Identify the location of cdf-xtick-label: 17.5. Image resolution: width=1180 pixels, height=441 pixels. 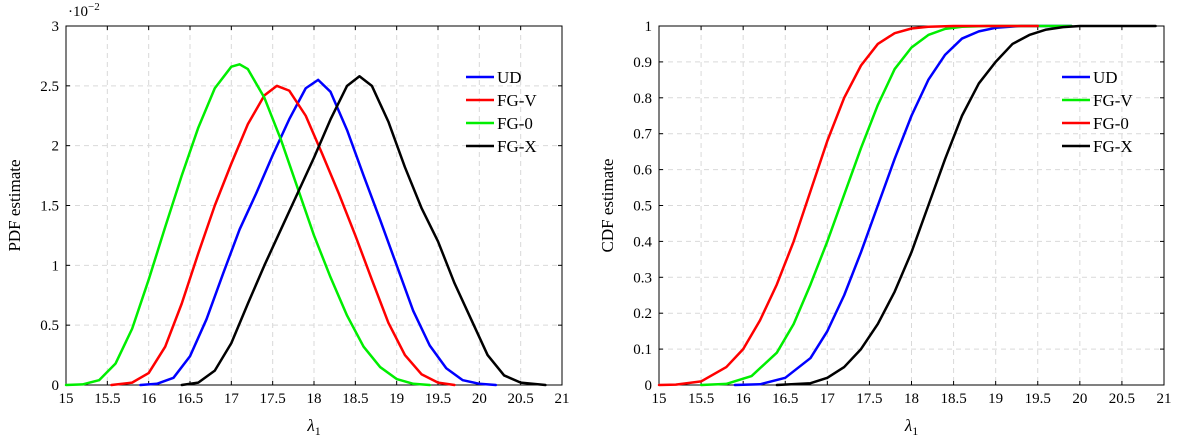
(869, 399).